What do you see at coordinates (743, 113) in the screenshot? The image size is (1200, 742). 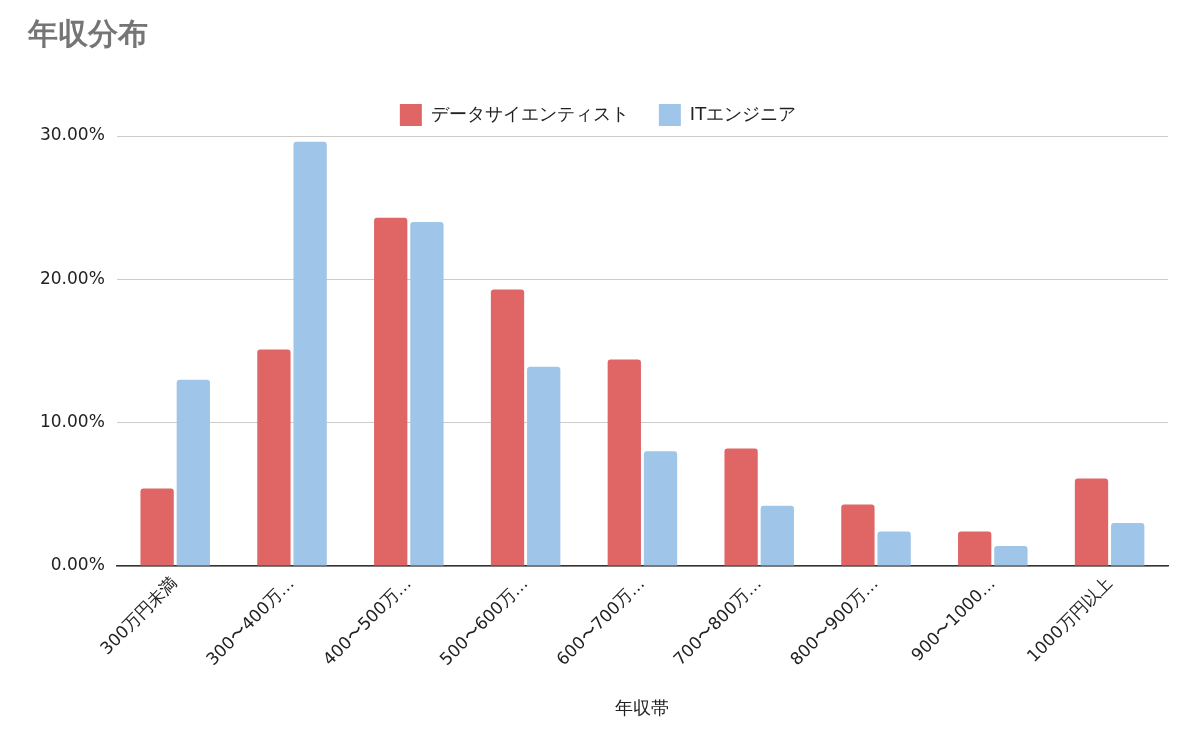 I see `legend-label: ITエンジニア` at bounding box center [743, 113].